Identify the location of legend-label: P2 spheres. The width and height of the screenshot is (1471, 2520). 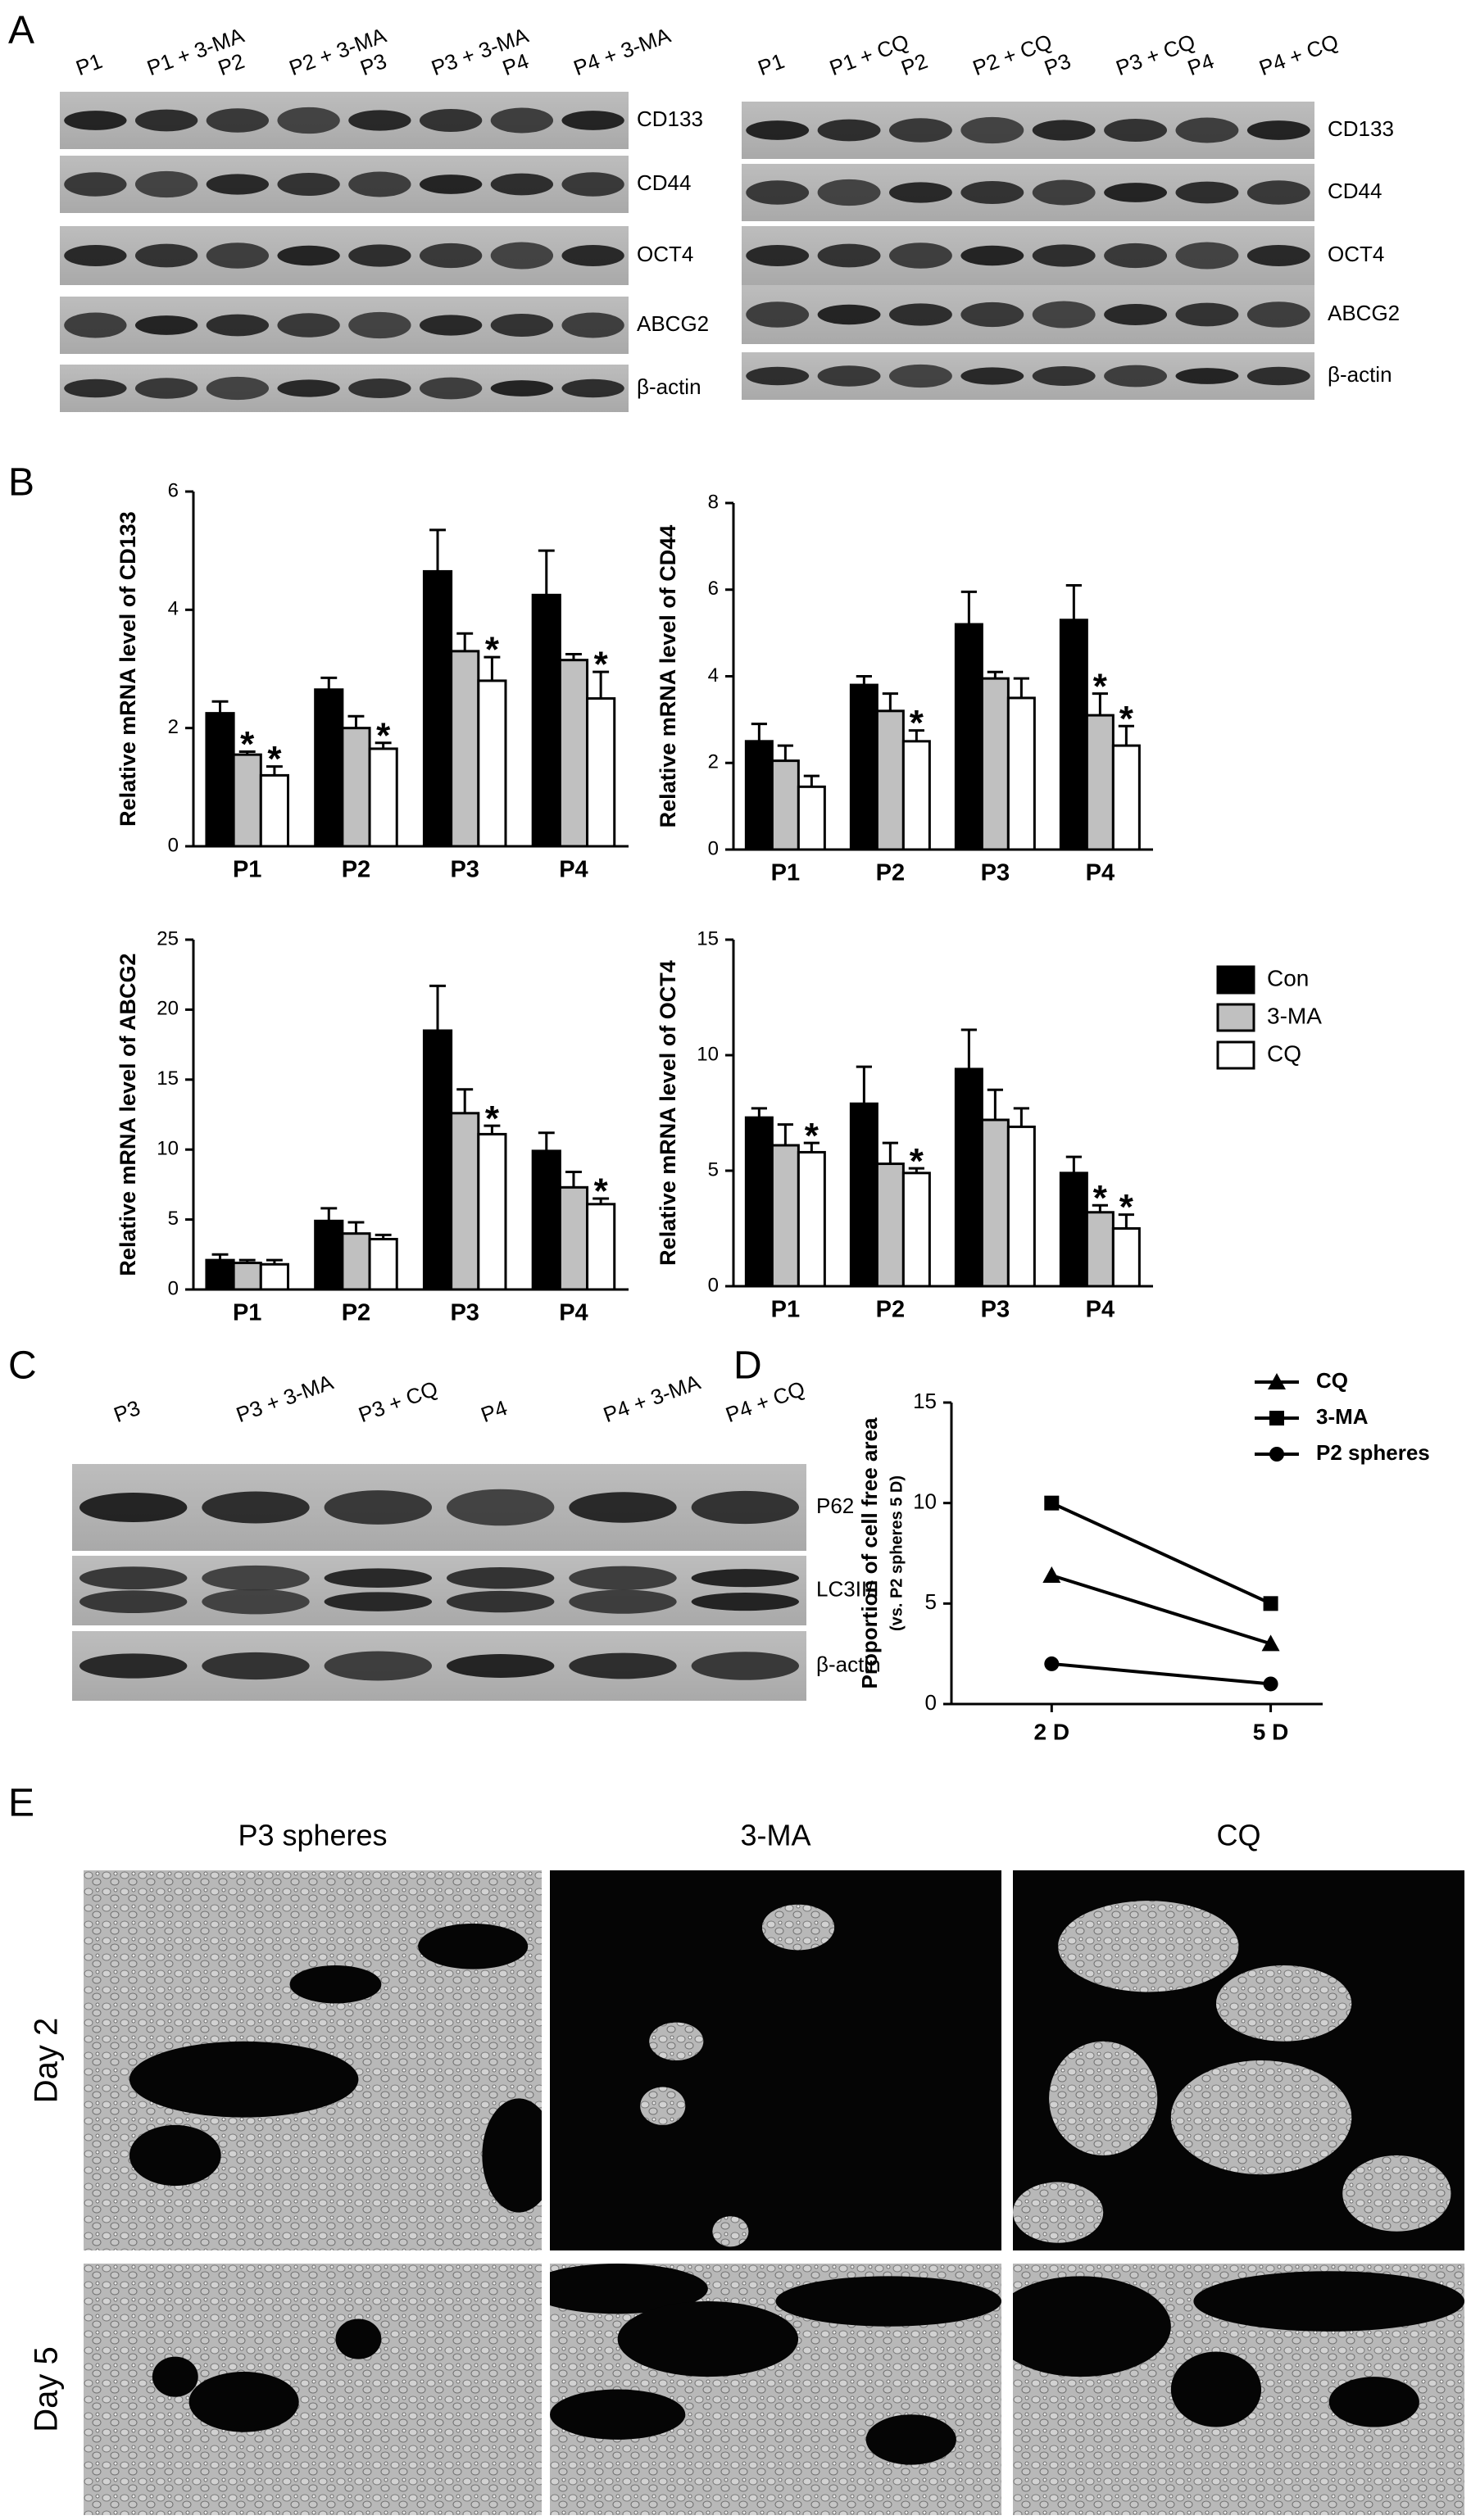
(1373, 1452).